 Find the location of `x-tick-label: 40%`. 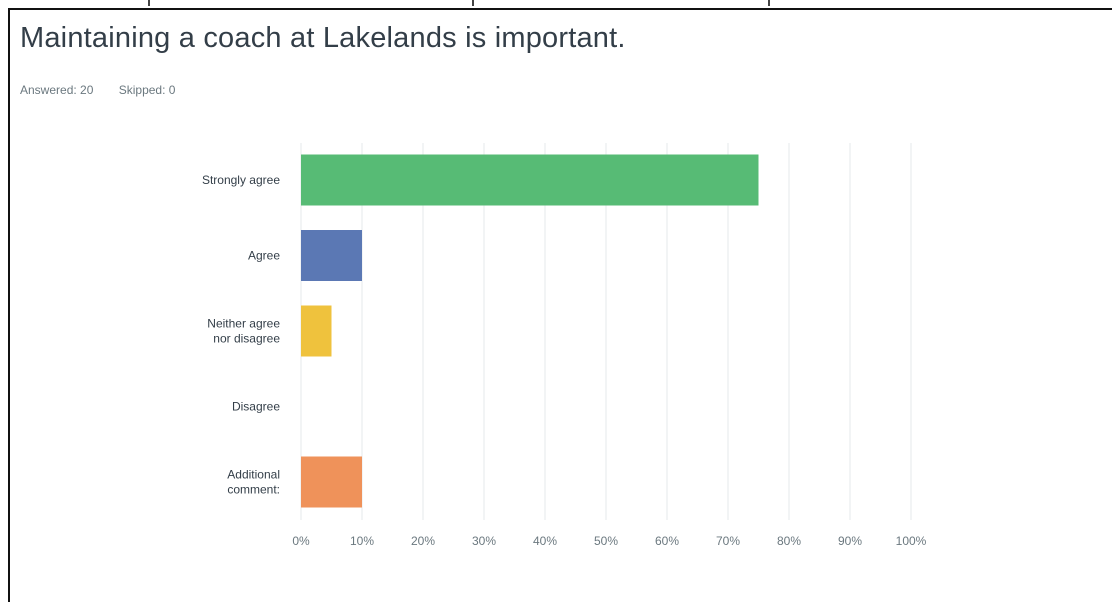

x-tick-label: 40% is located at coordinates (545, 541).